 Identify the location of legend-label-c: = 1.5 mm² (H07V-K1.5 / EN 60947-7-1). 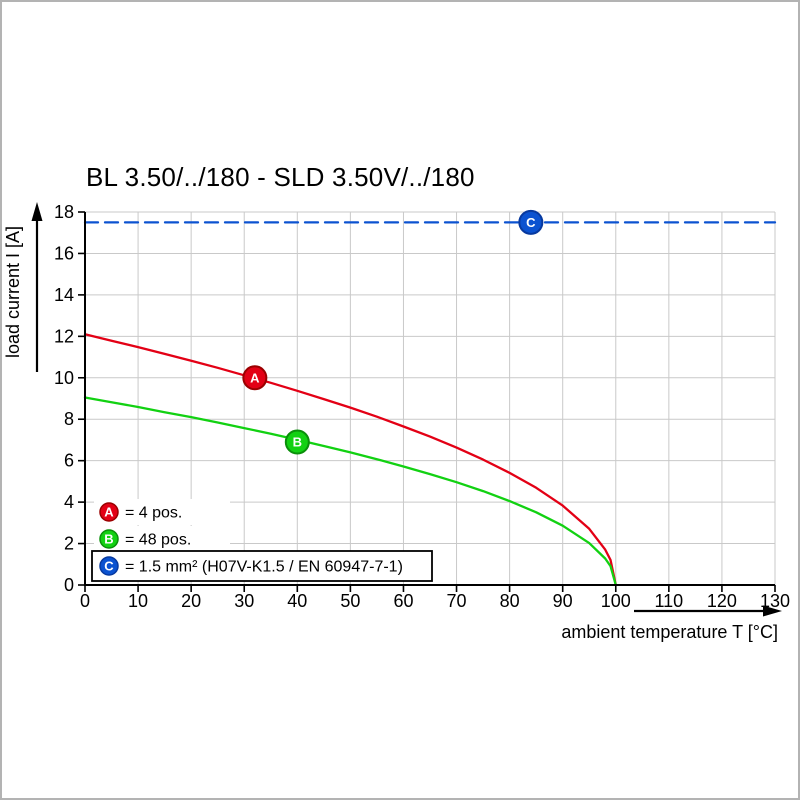
(264, 567).